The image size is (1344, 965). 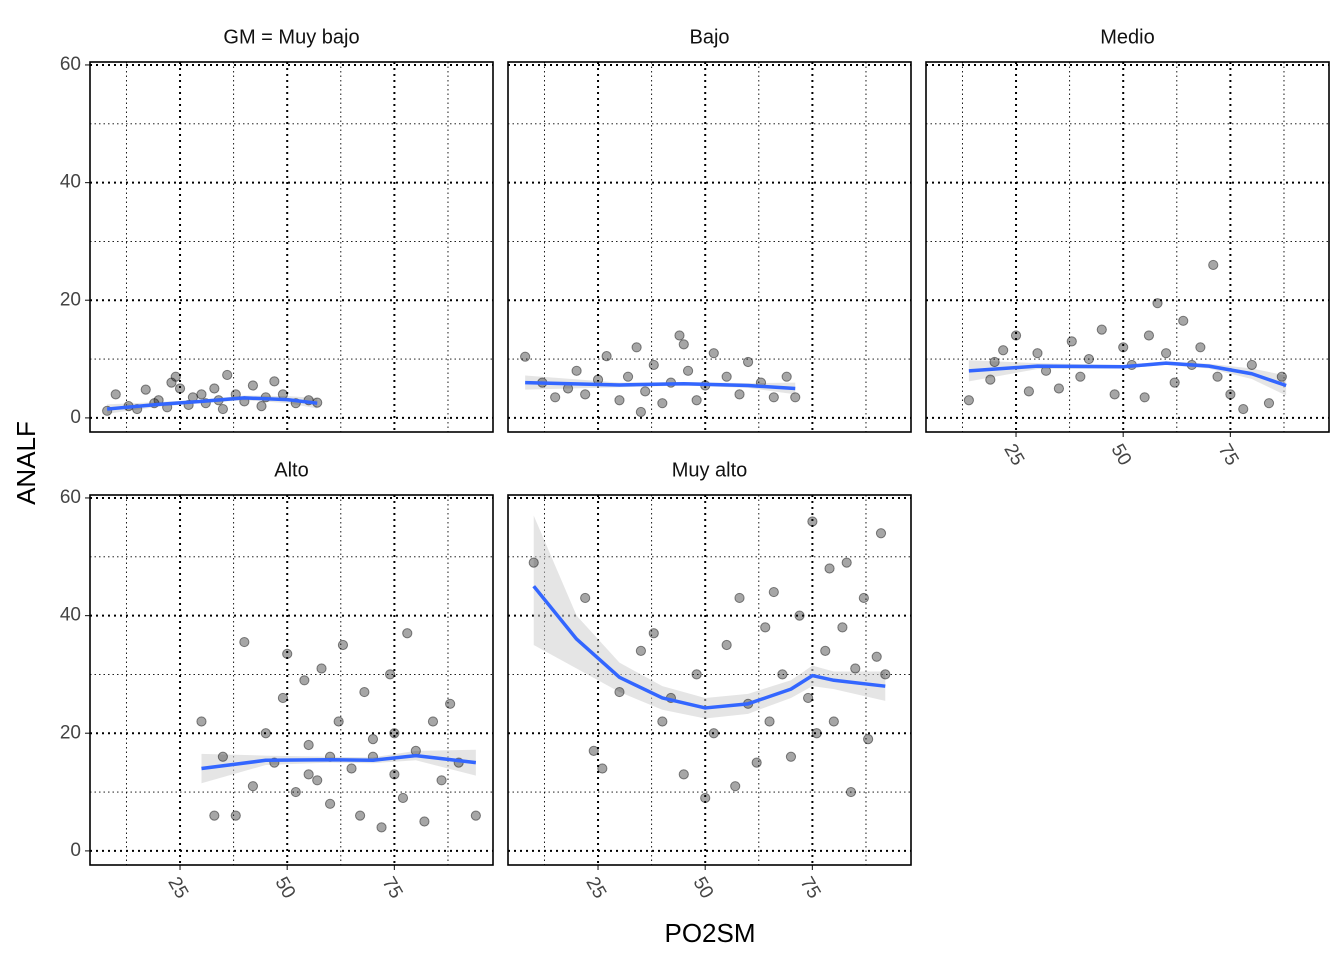 I want to click on x-tick-label: 50, so click(x=703, y=888).